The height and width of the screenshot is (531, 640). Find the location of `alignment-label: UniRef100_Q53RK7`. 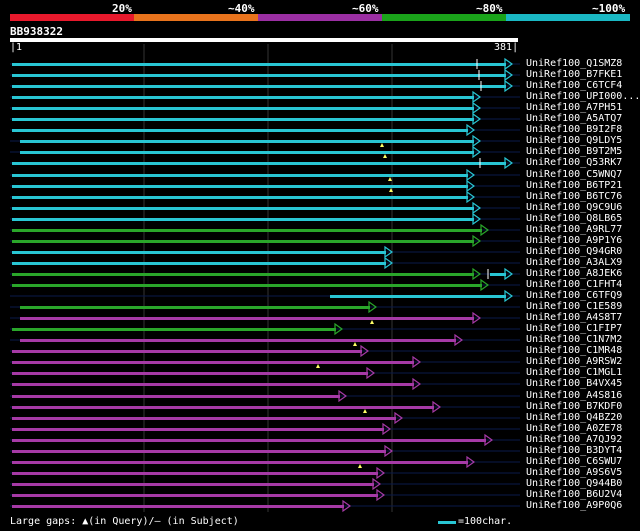

alignment-label: UniRef100_Q53RK7 is located at coordinates (574, 162).